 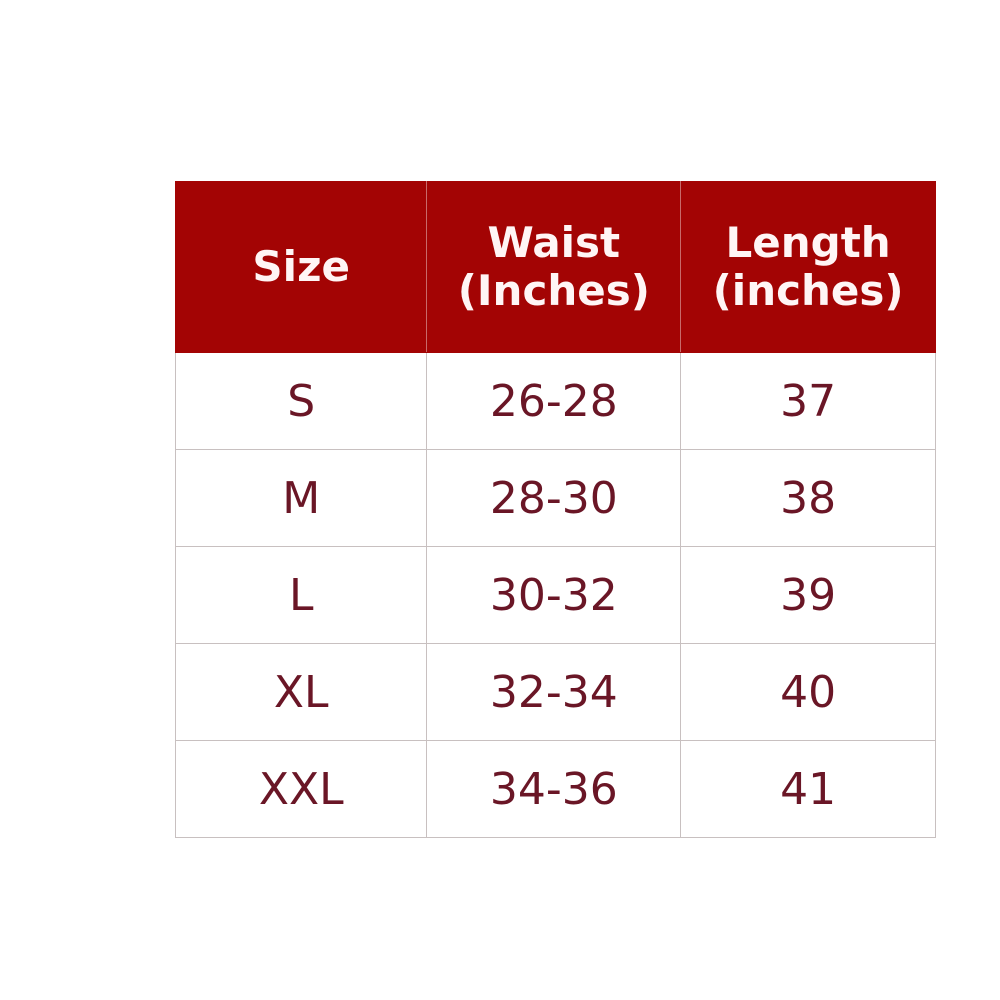 I want to click on table-row: XL 32-34 40, so click(x=555, y=692).